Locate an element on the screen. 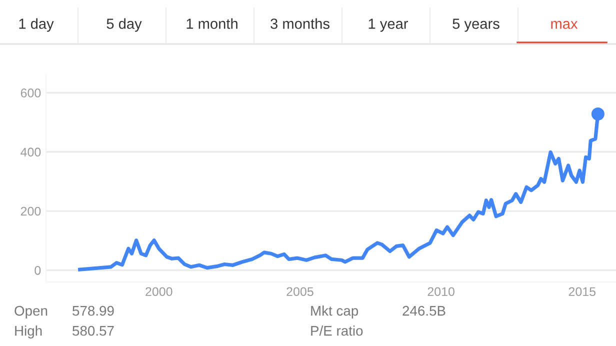 This screenshot has height=346, width=616. text: max is located at coordinates (564, 24).